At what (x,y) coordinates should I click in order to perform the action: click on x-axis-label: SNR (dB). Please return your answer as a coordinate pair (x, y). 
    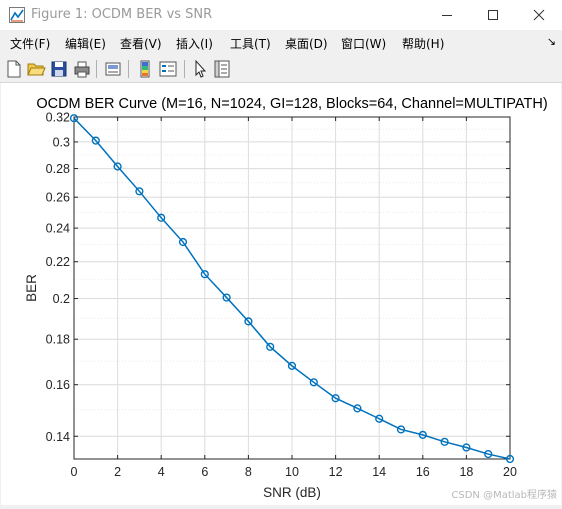
    Looking at the image, I should click on (292, 492).